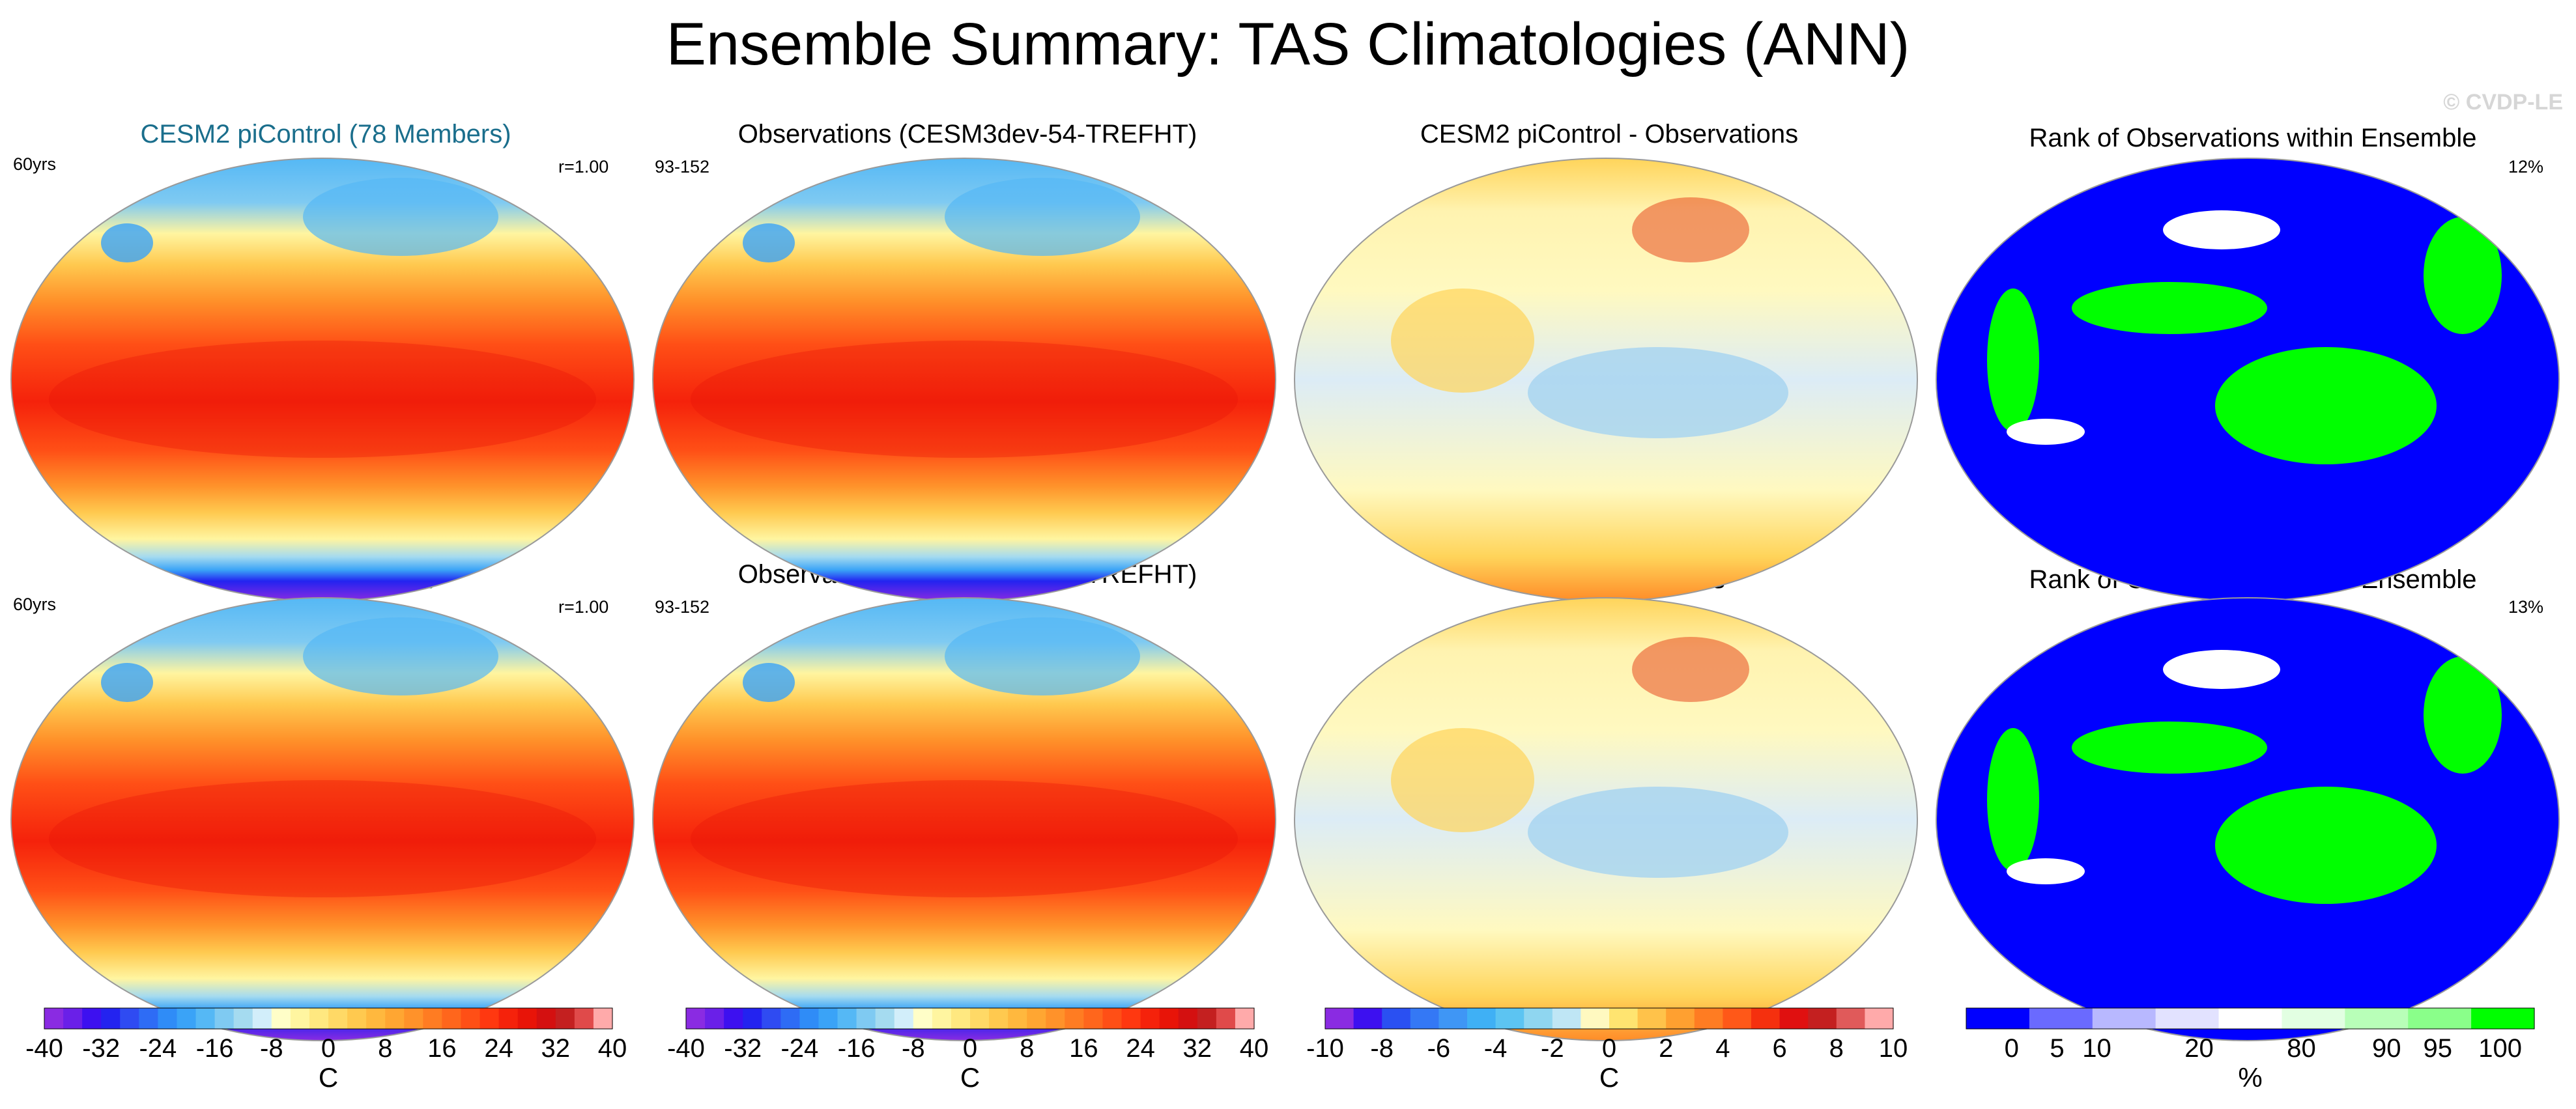  I want to click on colorbar-4-tick-label: 100, so click(2500, 1049).